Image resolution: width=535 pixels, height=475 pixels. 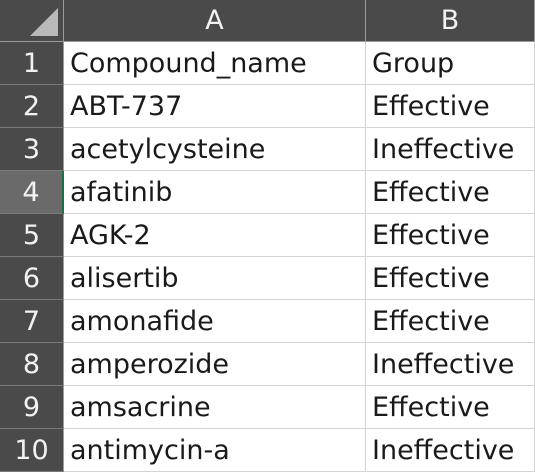 What do you see at coordinates (32, 321) in the screenshot?
I see `row-header: 7` at bounding box center [32, 321].